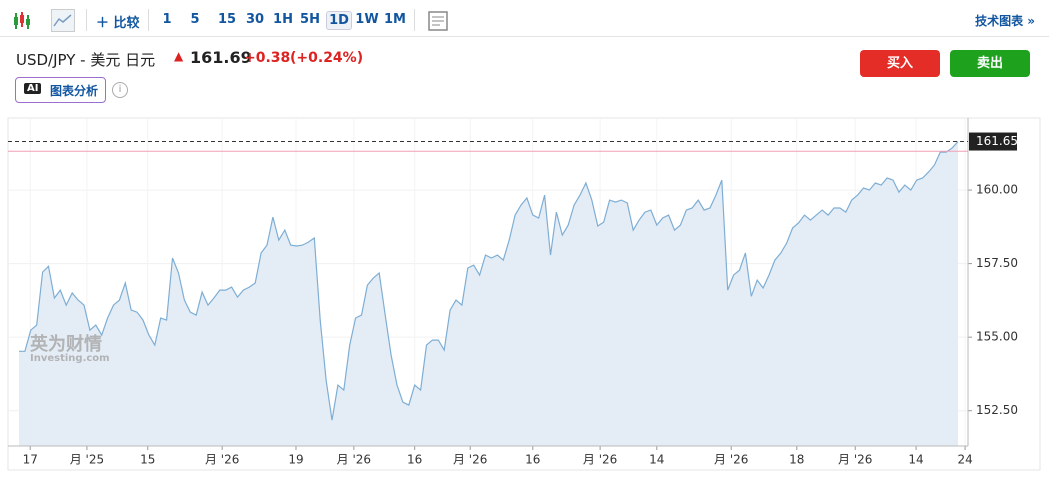 This screenshot has height=478, width=1049. What do you see at coordinates (179, 56) in the screenshot?
I see `up-arrow: ▲` at bounding box center [179, 56].